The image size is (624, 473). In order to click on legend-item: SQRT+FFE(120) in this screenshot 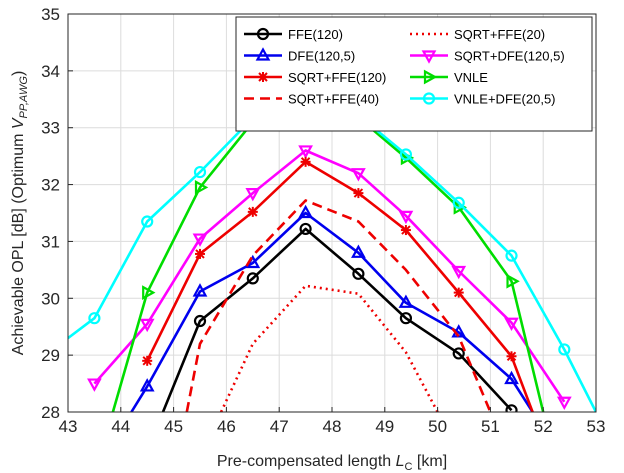, I will do `click(315, 77)`.